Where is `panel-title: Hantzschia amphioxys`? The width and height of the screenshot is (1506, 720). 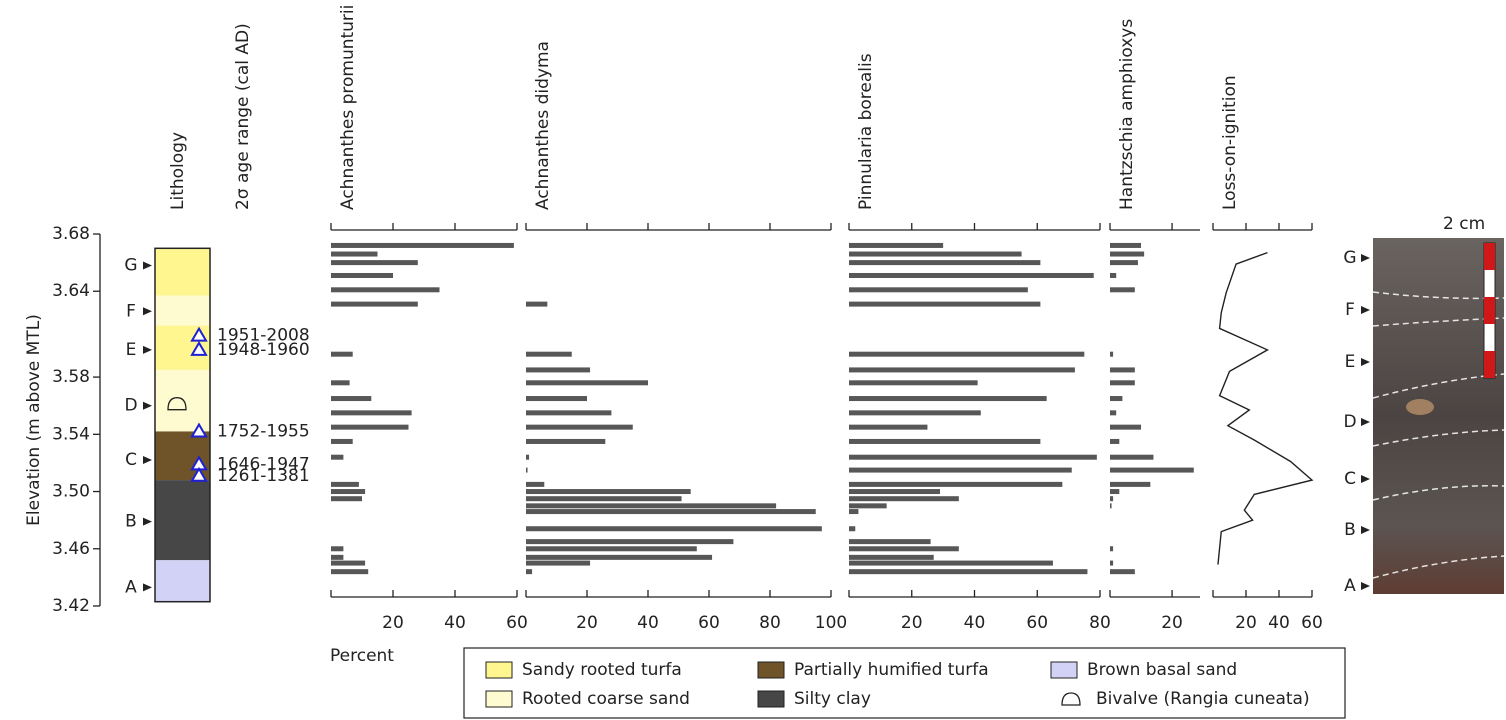
panel-title: Hantzschia amphioxys is located at coordinates (1127, 114).